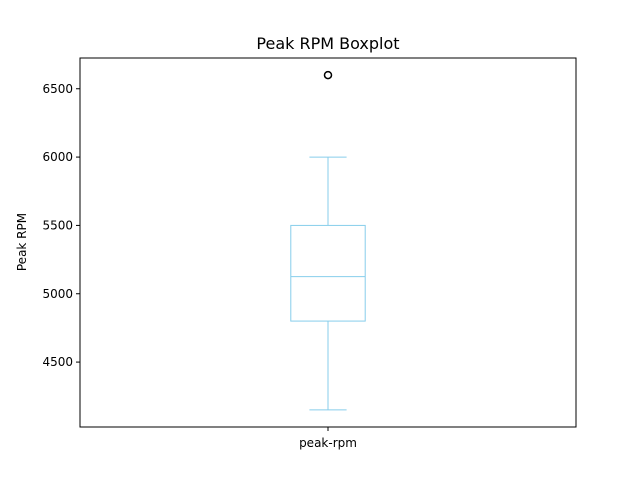 The height and width of the screenshot is (480, 640). What do you see at coordinates (57, 157) in the screenshot?
I see `y-tick-label: 6000` at bounding box center [57, 157].